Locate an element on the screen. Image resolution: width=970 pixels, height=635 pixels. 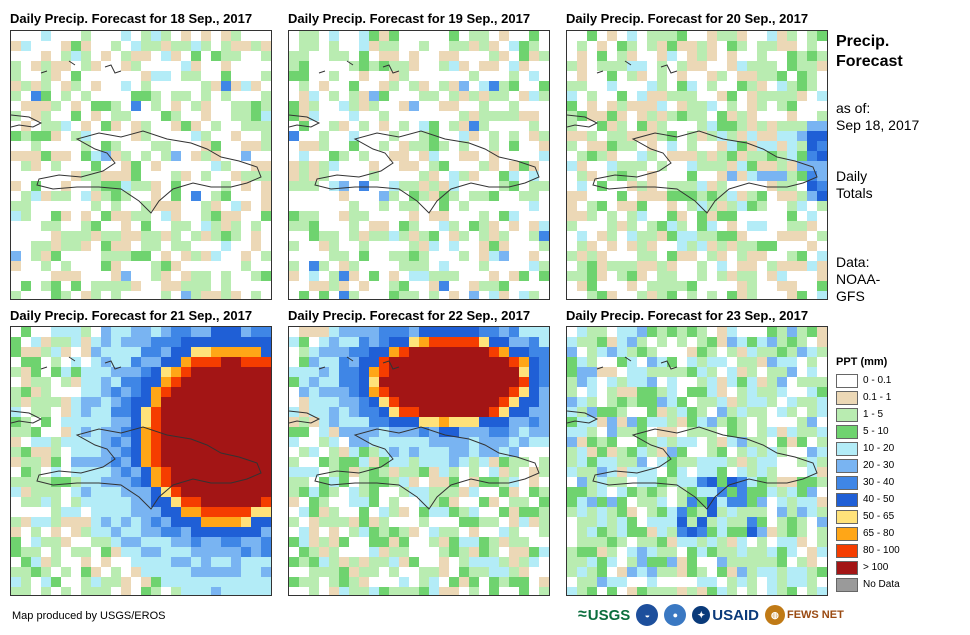
legend-label: 30 - 40 is located at coordinates (879, 482).